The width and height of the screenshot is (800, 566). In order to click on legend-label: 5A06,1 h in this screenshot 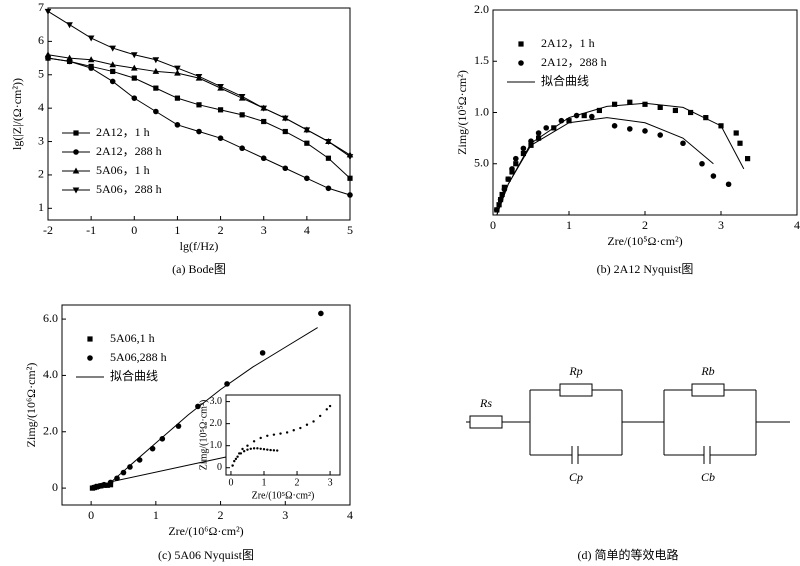, I will do `click(132, 338)`.